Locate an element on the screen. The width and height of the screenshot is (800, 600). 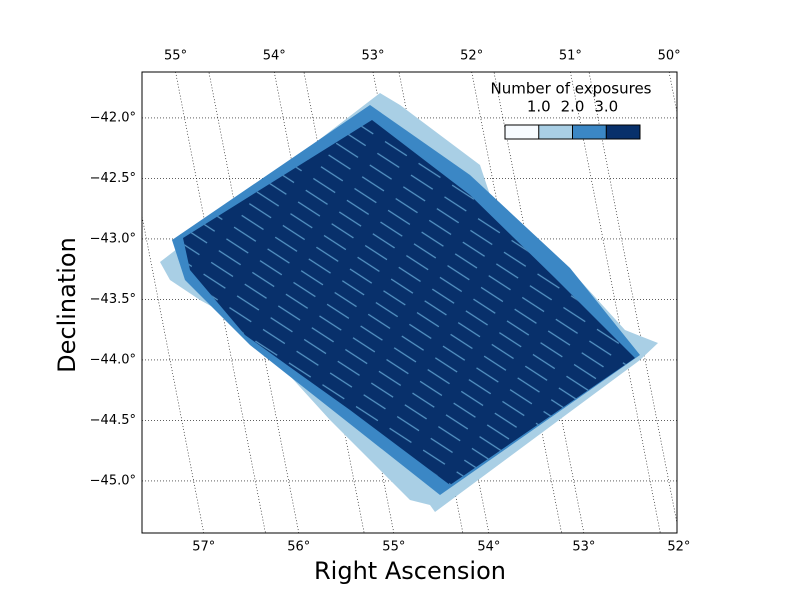
y-tick-label: −42.5° is located at coordinates (113, 178).